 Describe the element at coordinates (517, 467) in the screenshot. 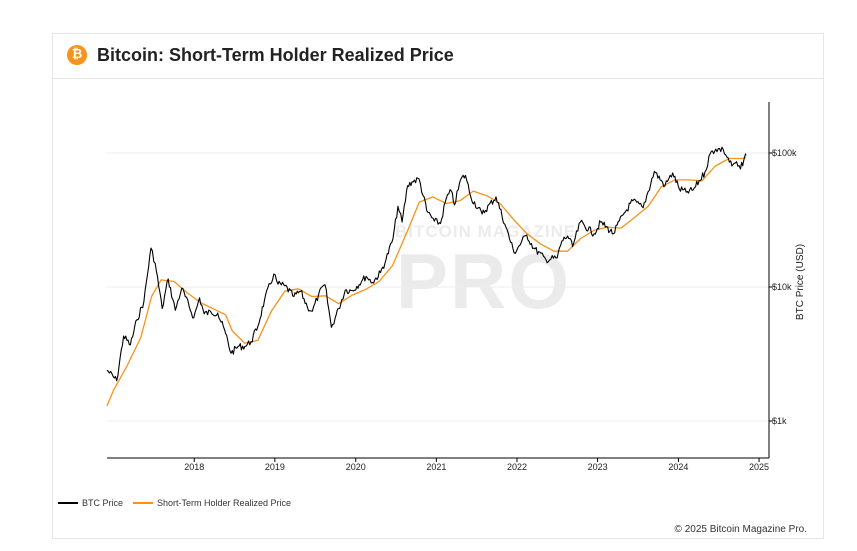

I see `x-tick-label: 2022` at that location.